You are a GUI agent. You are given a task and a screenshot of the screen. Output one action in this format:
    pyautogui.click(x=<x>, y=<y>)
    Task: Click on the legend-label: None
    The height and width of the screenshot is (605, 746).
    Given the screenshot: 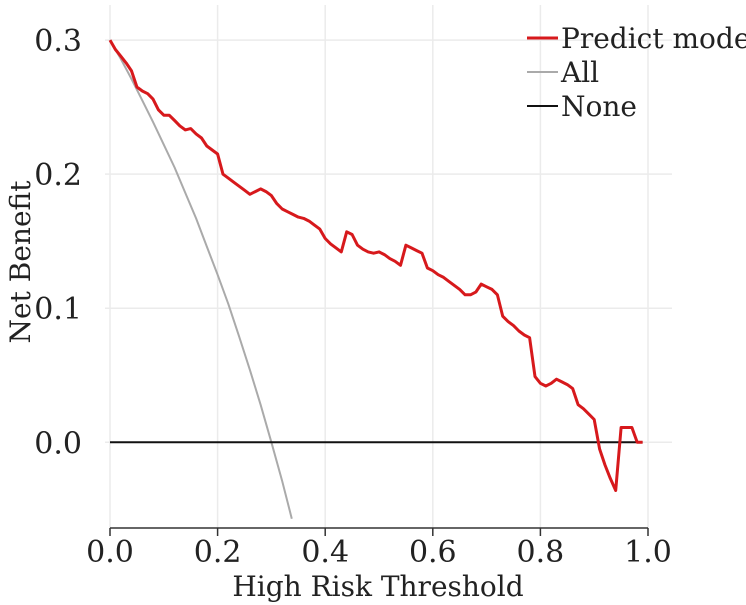 What is the action you would take?
    pyautogui.click(x=599, y=106)
    